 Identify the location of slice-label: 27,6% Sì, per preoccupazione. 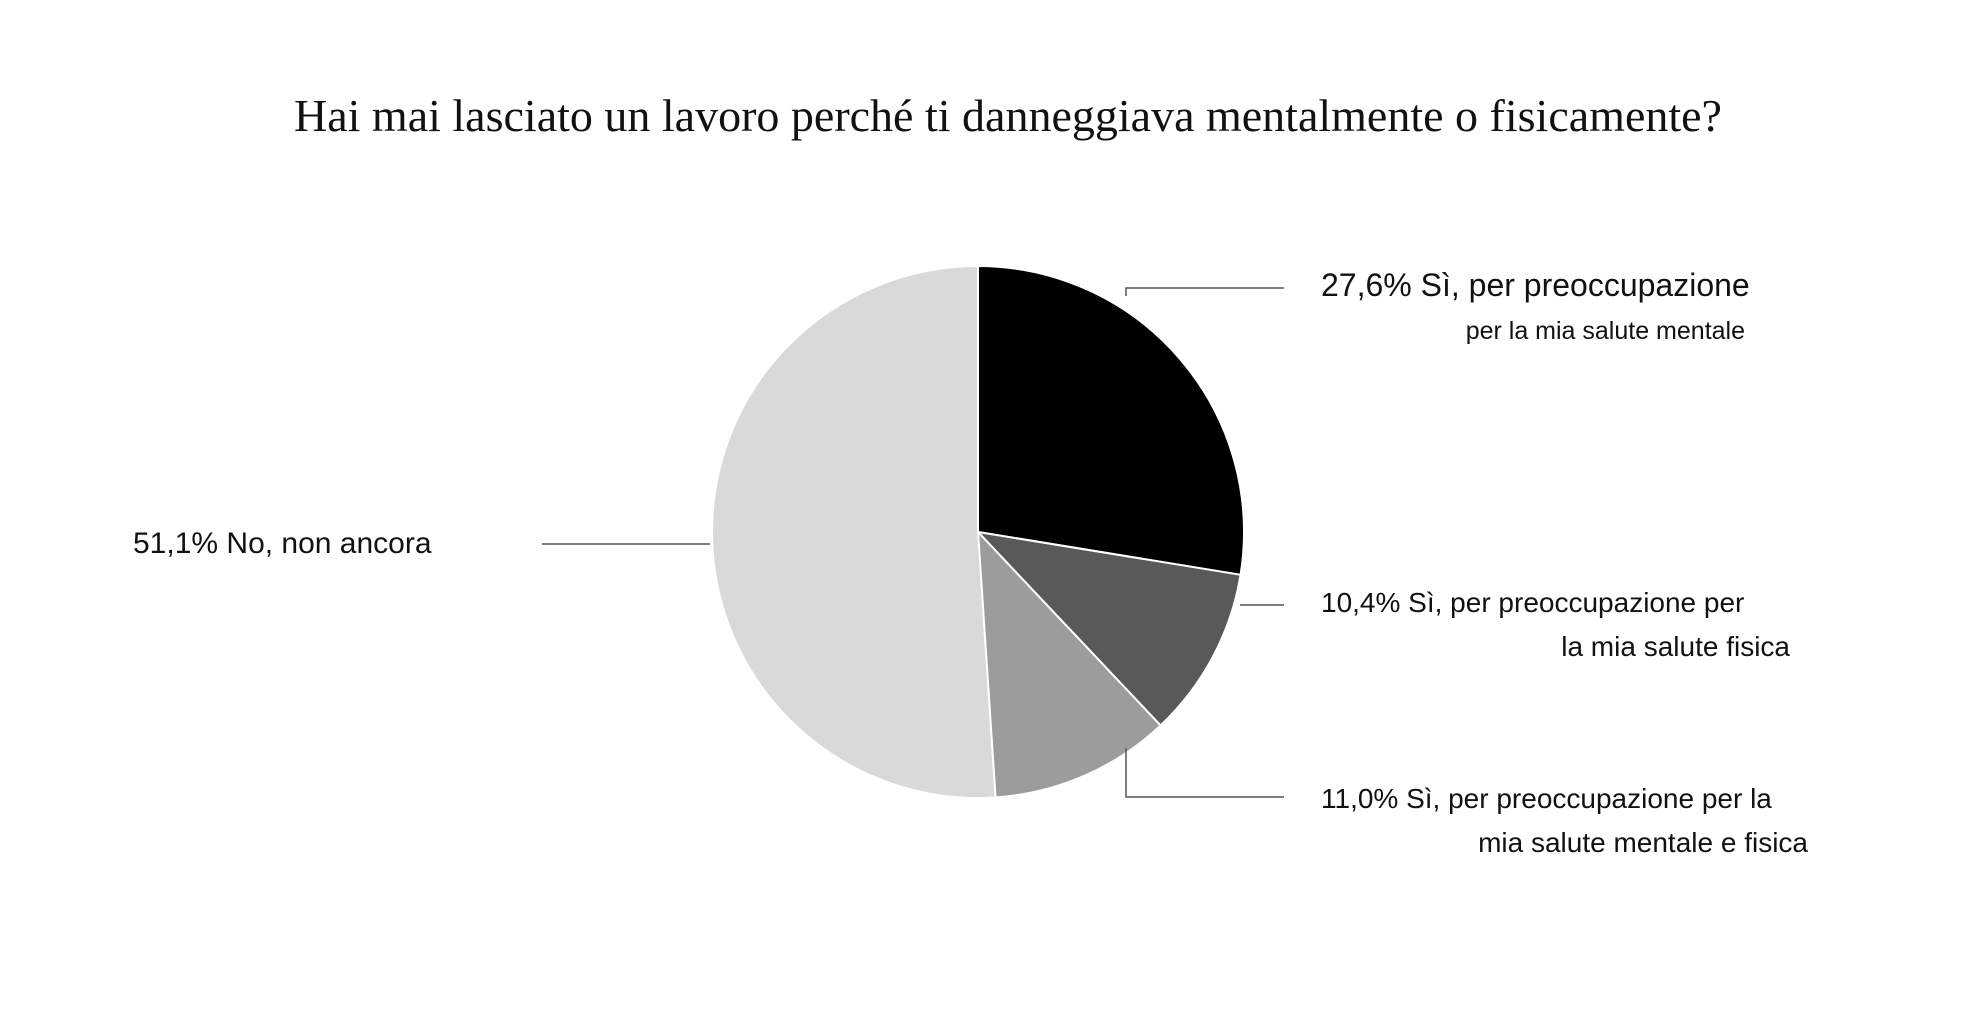
(1535, 285).